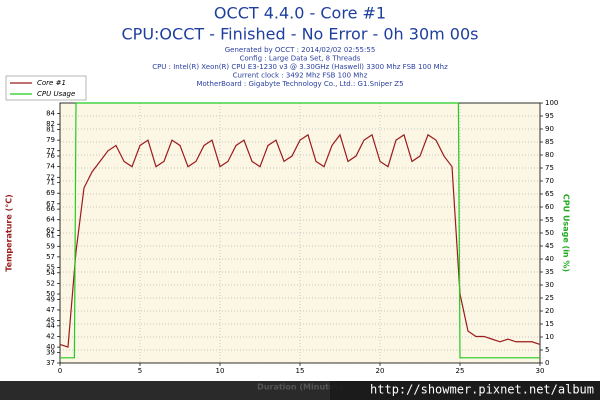 This screenshot has width=600, height=400. I want to click on y-tick-label: 79, so click(50, 140).